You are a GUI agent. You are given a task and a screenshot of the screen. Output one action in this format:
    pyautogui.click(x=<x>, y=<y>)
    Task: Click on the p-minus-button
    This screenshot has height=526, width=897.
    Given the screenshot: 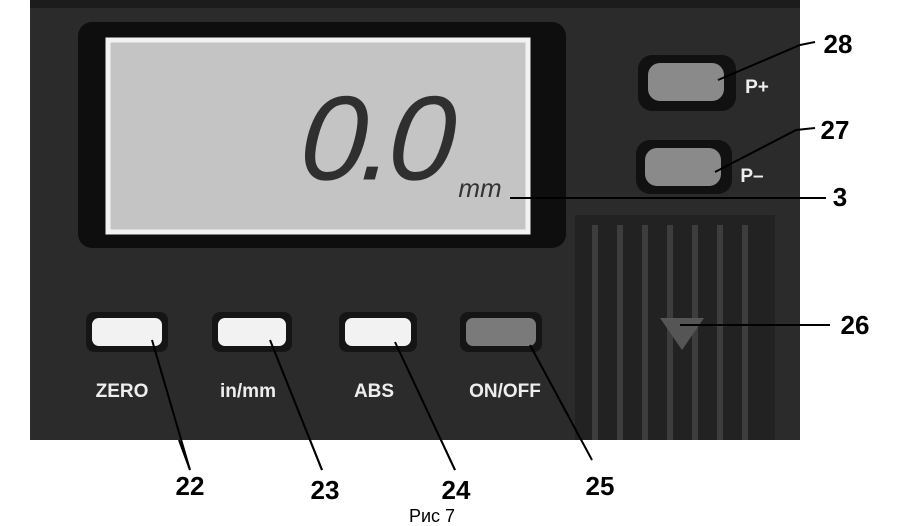 What is the action you would take?
    pyautogui.click(x=683, y=167)
    